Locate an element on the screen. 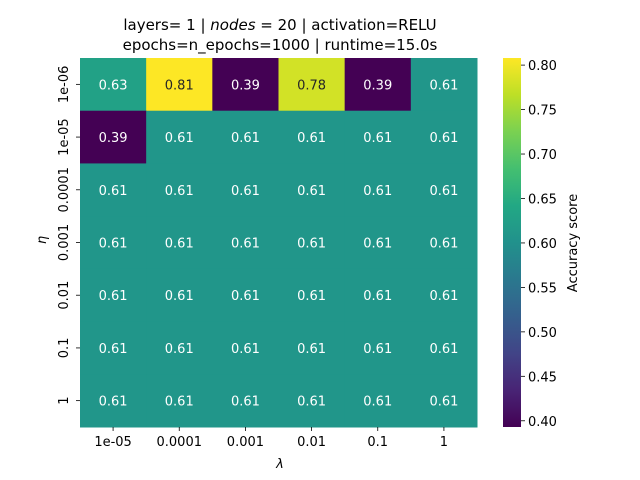  colorbar-label: Accuracy score is located at coordinates (573, 243).